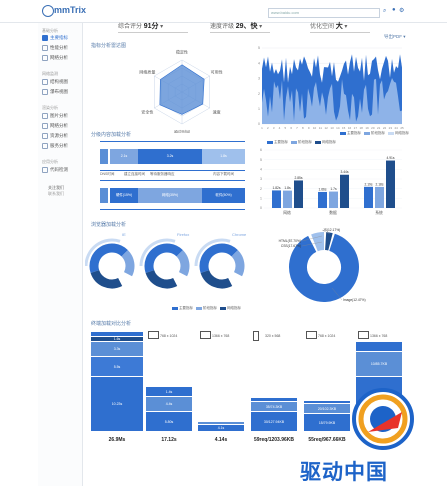 The height and width of the screenshot is (486, 447). Describe the element at coordinates (45, 126) in the screenshot. I see `globe-icon` at that location.